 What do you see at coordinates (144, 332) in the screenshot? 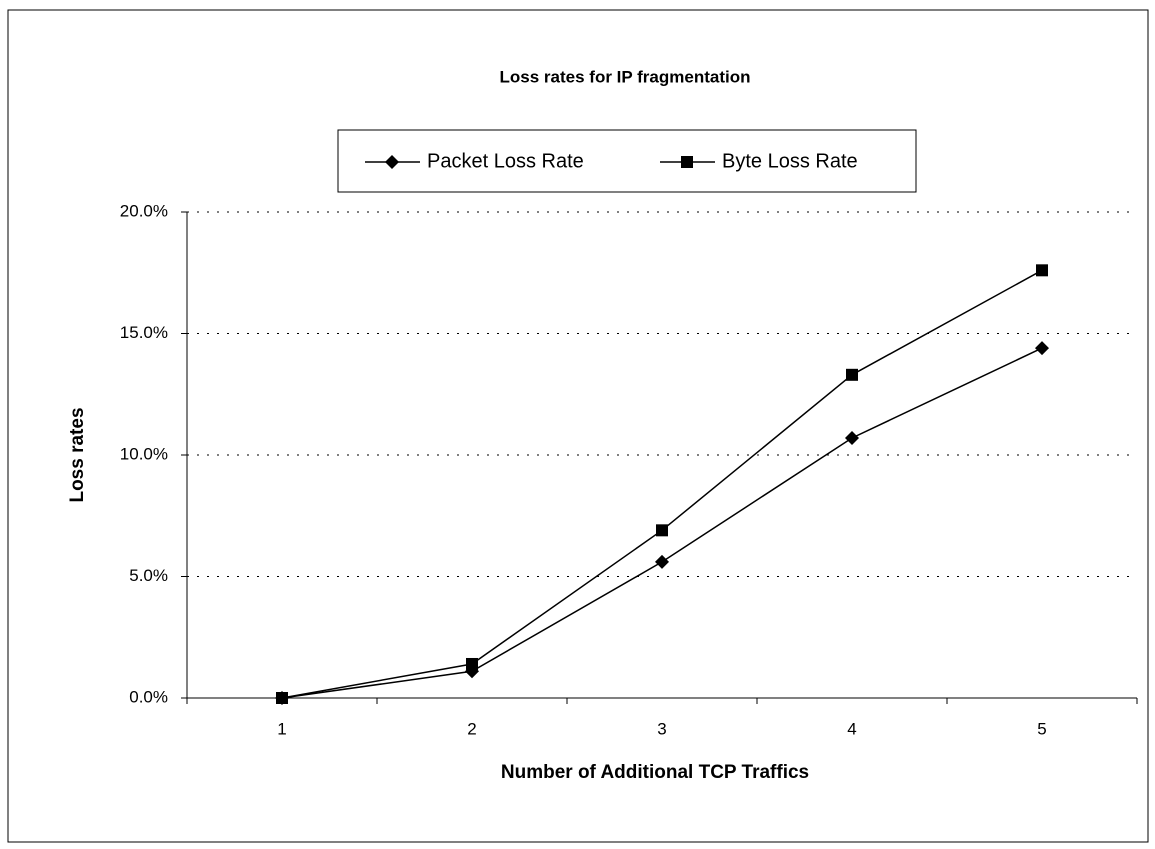
I see `y-tick-label: 15.0%` at bounding box center [144, 332].